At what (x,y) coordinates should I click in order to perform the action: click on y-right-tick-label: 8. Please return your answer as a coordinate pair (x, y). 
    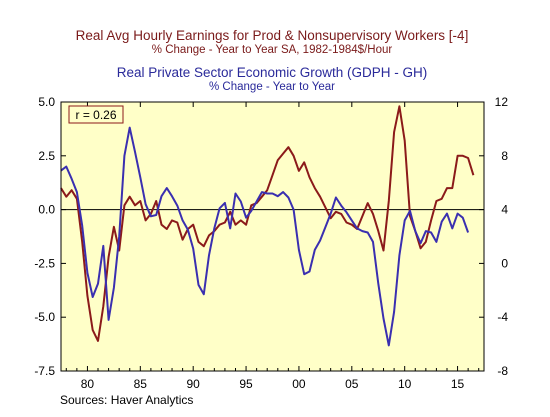
    Looking at the image, I should click on (504, 156).